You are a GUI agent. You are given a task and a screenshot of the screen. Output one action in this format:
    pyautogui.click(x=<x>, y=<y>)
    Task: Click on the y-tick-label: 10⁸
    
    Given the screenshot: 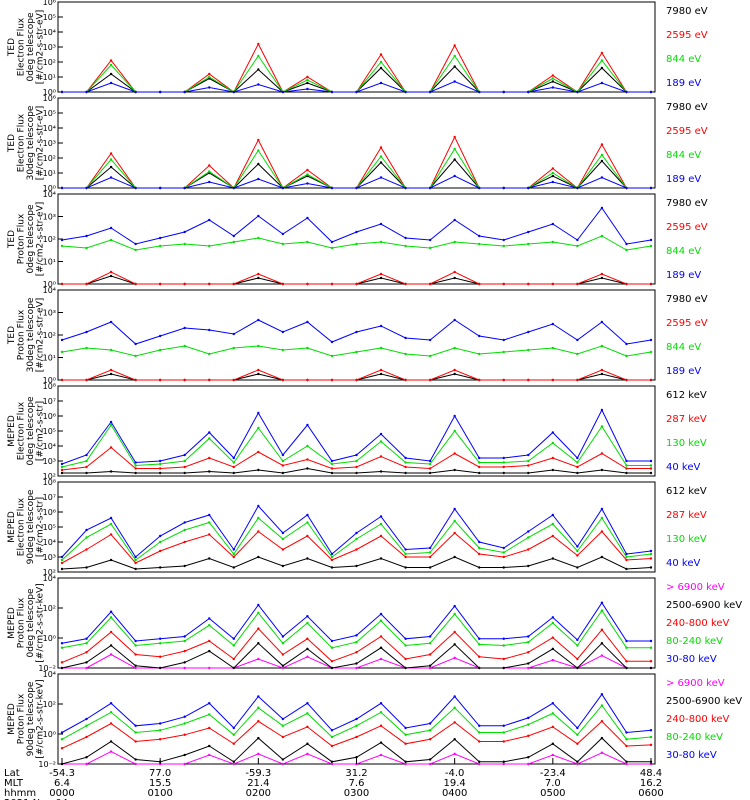 What is the action you would take?
    pyautogui.click(x=49, y=386)
    